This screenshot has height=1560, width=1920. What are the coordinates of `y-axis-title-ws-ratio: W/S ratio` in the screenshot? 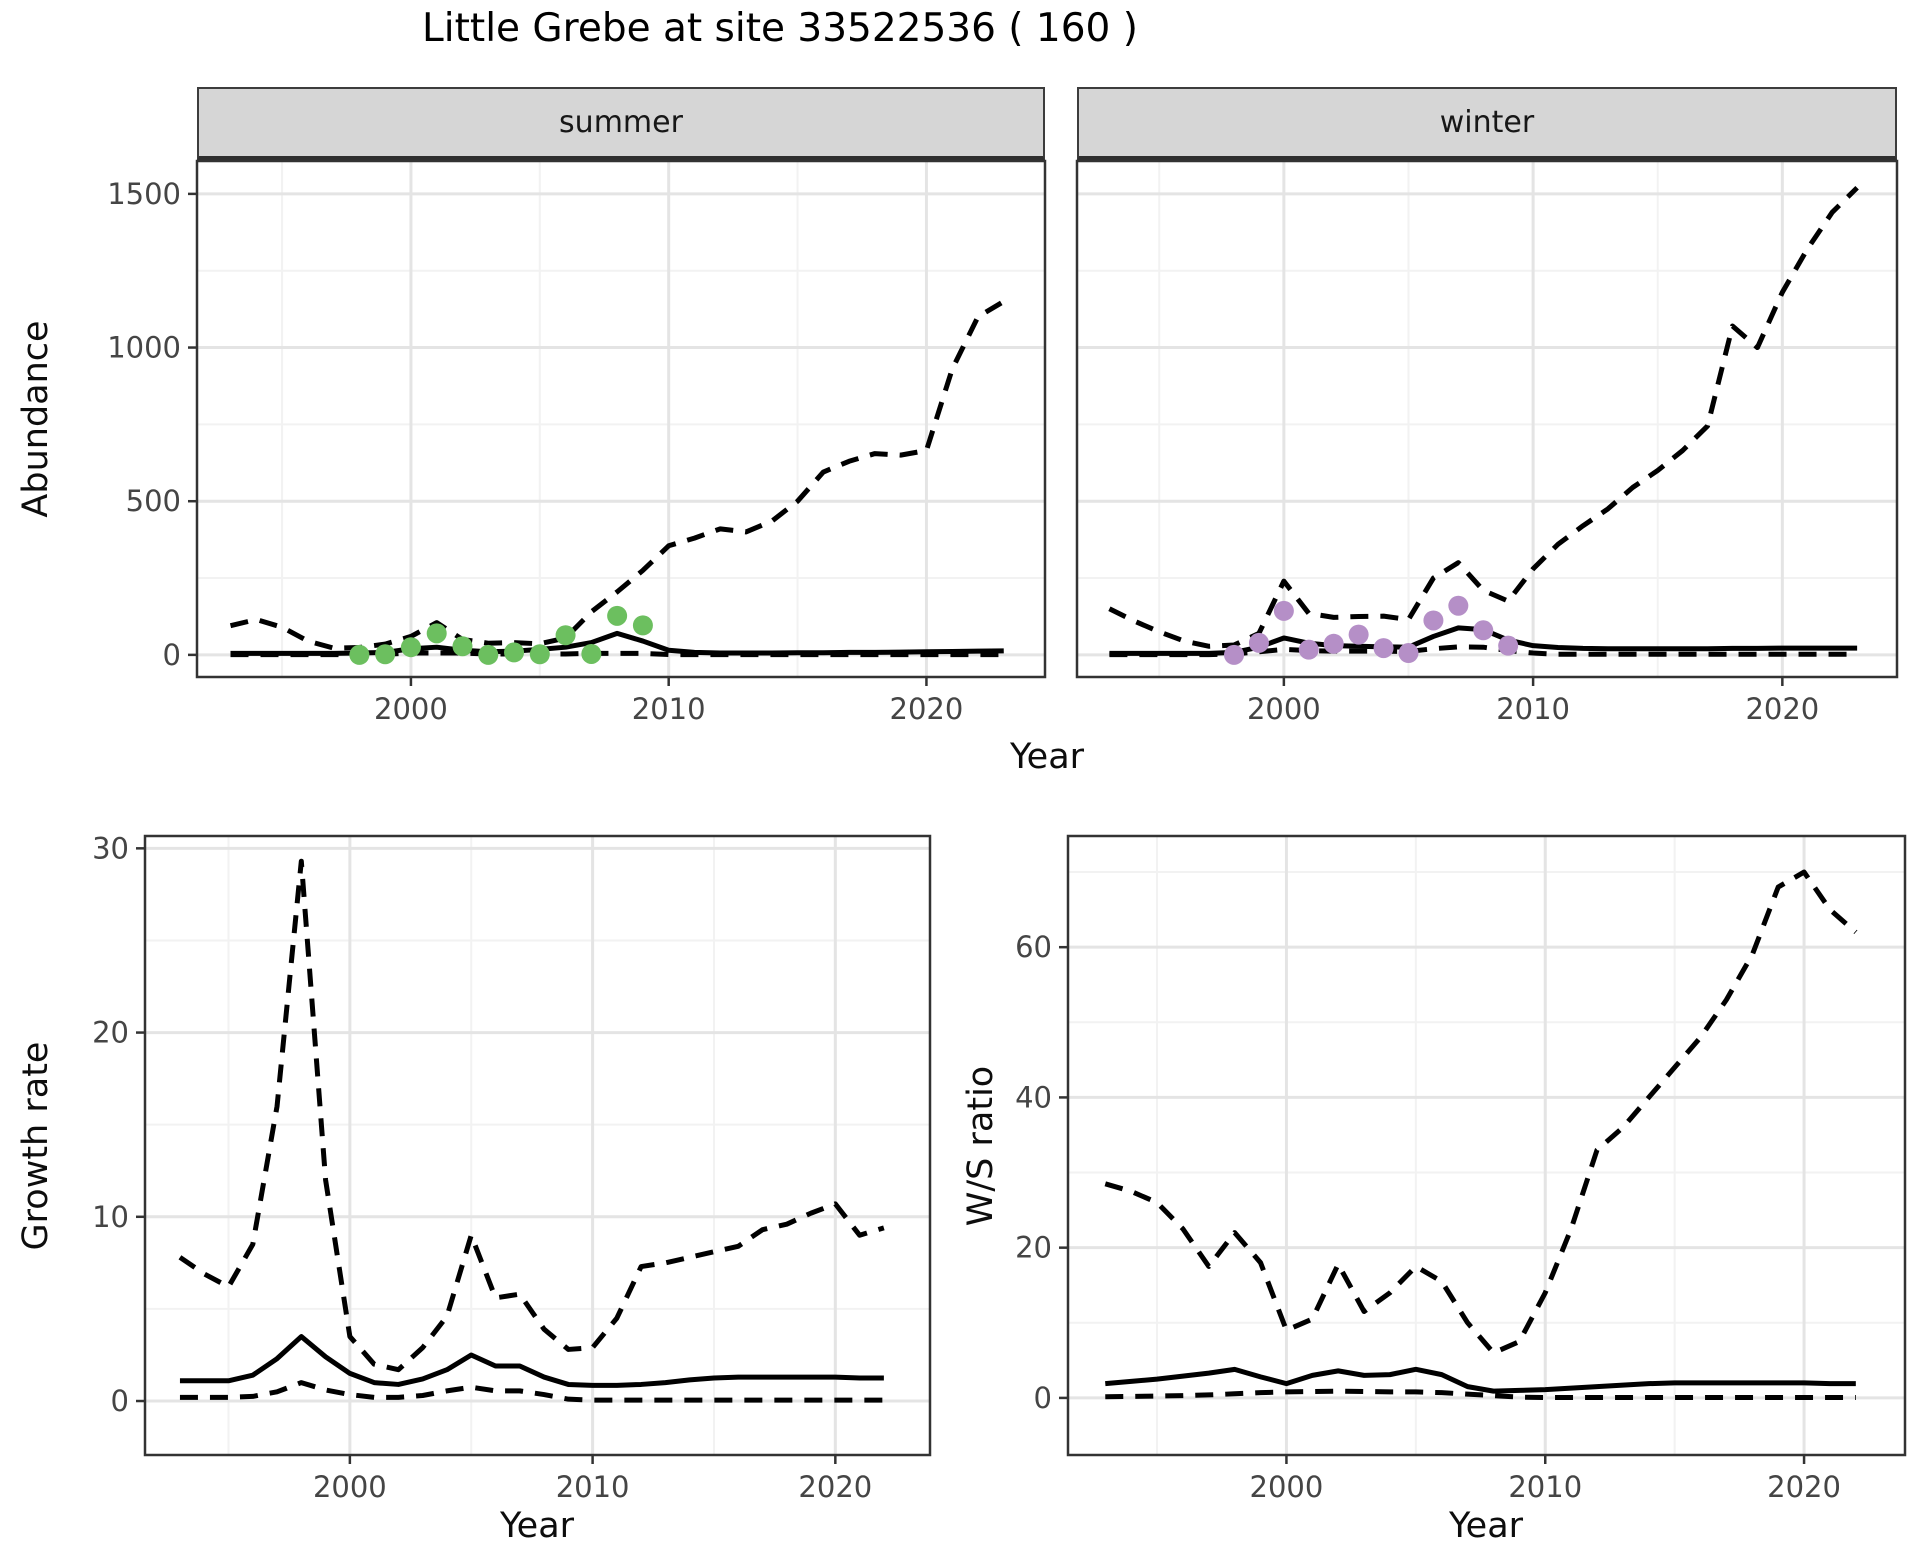 It's located at (981, 1146).